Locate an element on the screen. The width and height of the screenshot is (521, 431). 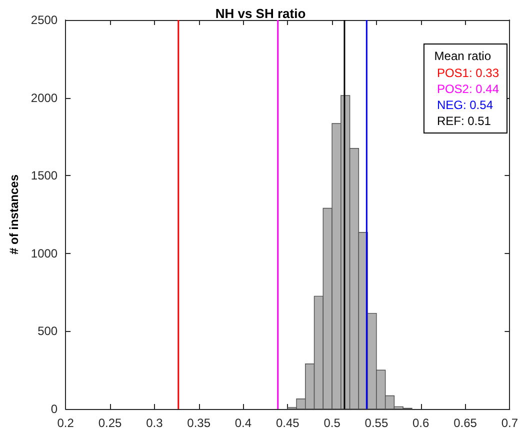
y-tick-label: 0 is located at coordinates (54, 409).